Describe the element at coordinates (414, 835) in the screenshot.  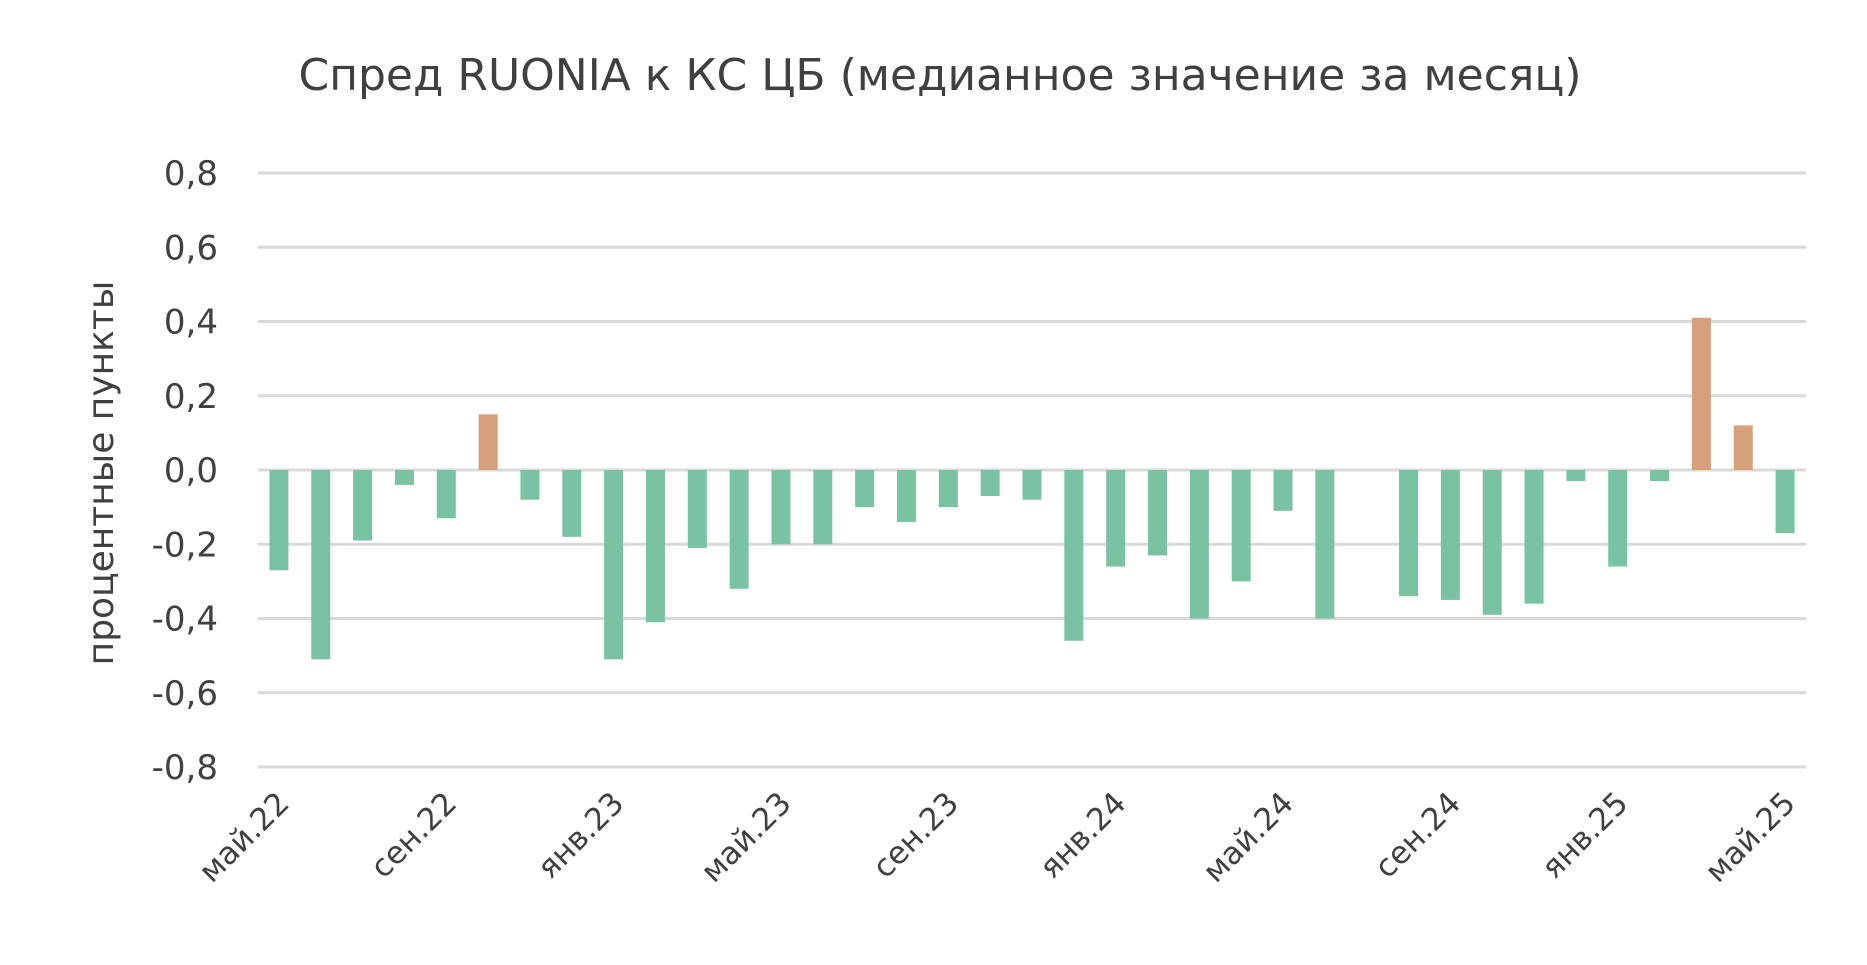
I see `x-tick-label: сен.22` at that location.